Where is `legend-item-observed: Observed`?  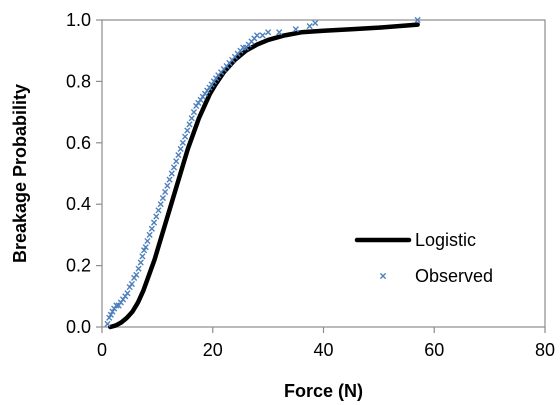
legend-item-observed: Observed is located at coordinates (436, 276).